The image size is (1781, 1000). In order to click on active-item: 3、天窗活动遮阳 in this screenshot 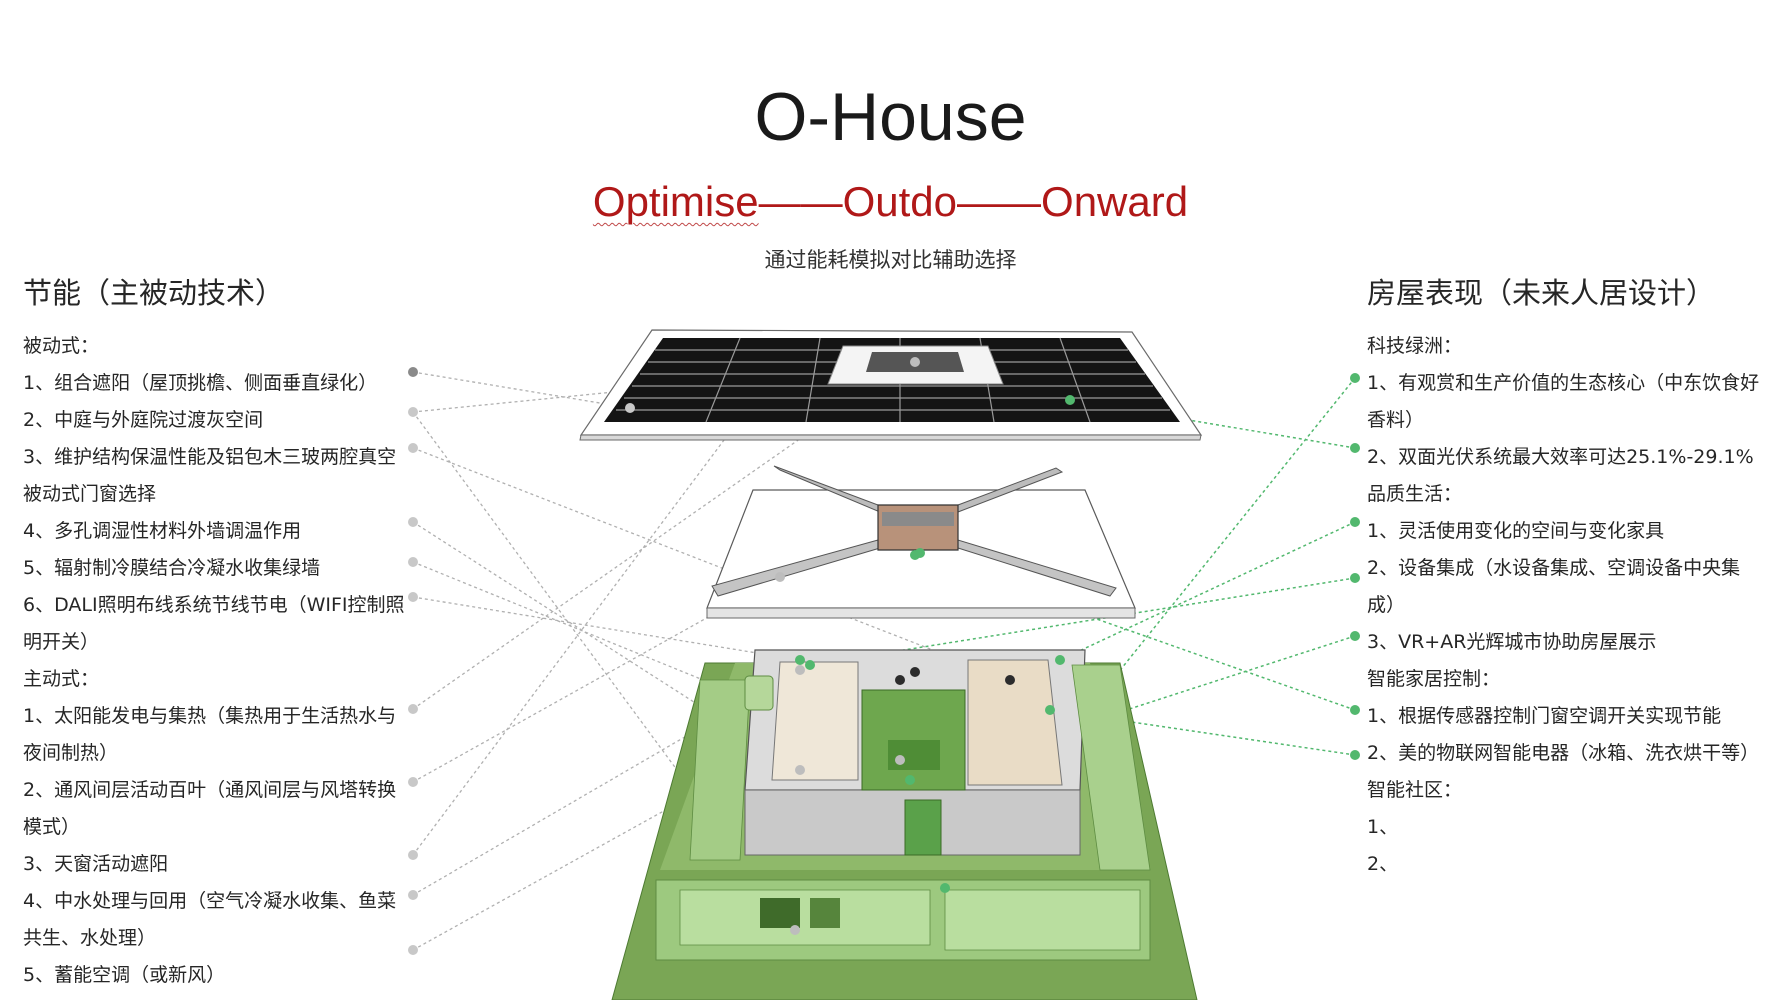, I will do `click(96, 864)`.